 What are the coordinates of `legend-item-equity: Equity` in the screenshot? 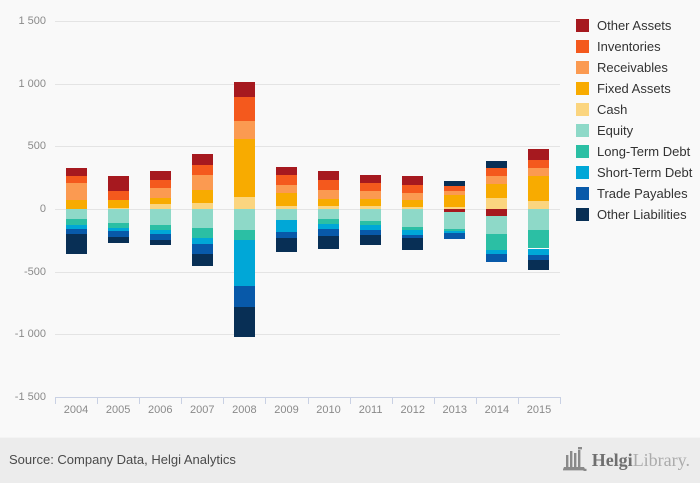 It's located at (634, 130).